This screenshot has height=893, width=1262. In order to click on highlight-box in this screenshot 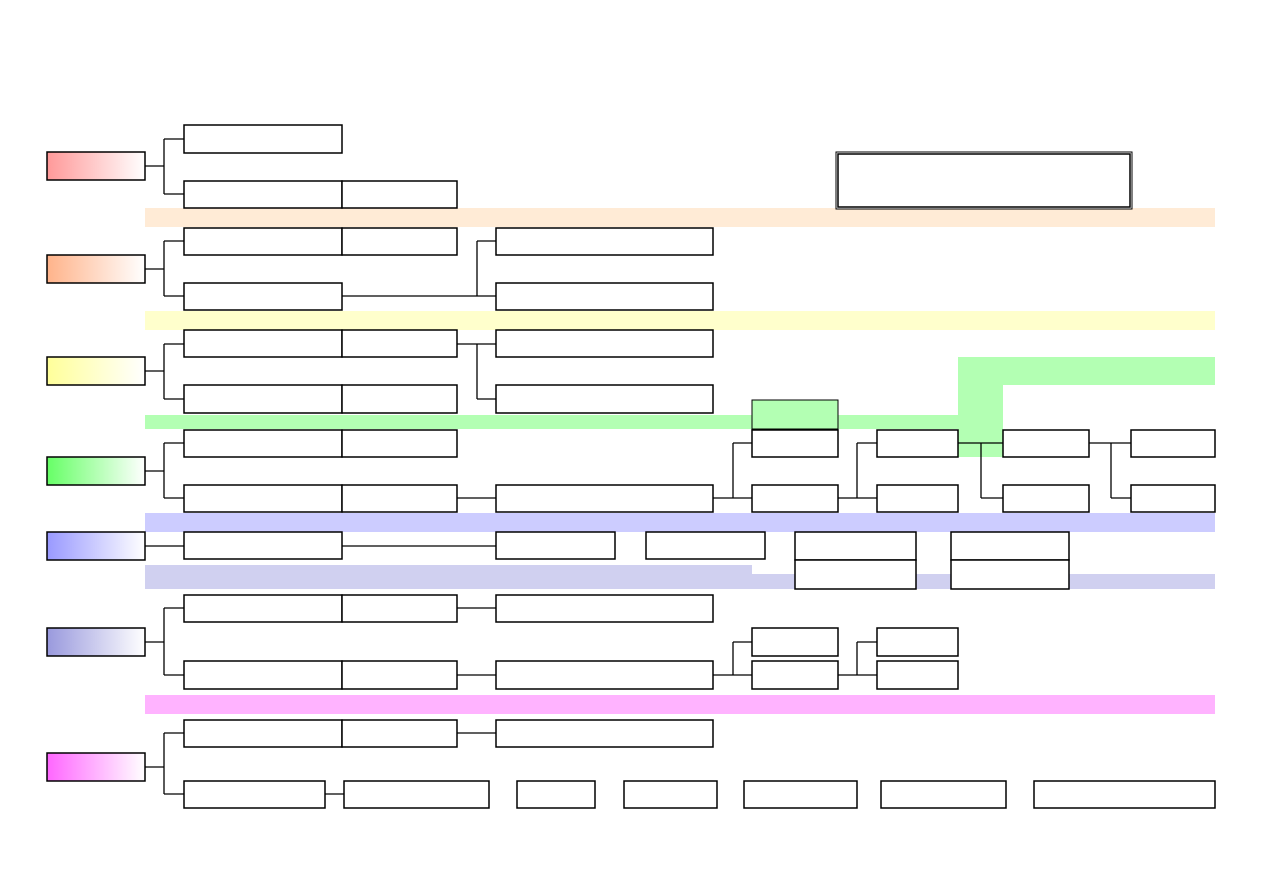, I will do `click(795, 414)`.